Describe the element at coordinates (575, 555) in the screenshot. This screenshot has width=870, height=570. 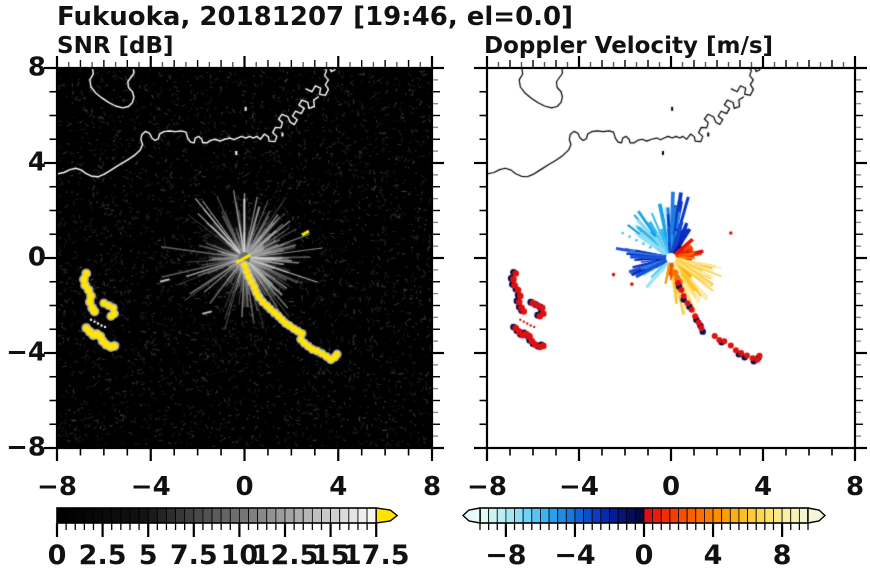
I see `velocity-colorbar-label: −4` at that location.